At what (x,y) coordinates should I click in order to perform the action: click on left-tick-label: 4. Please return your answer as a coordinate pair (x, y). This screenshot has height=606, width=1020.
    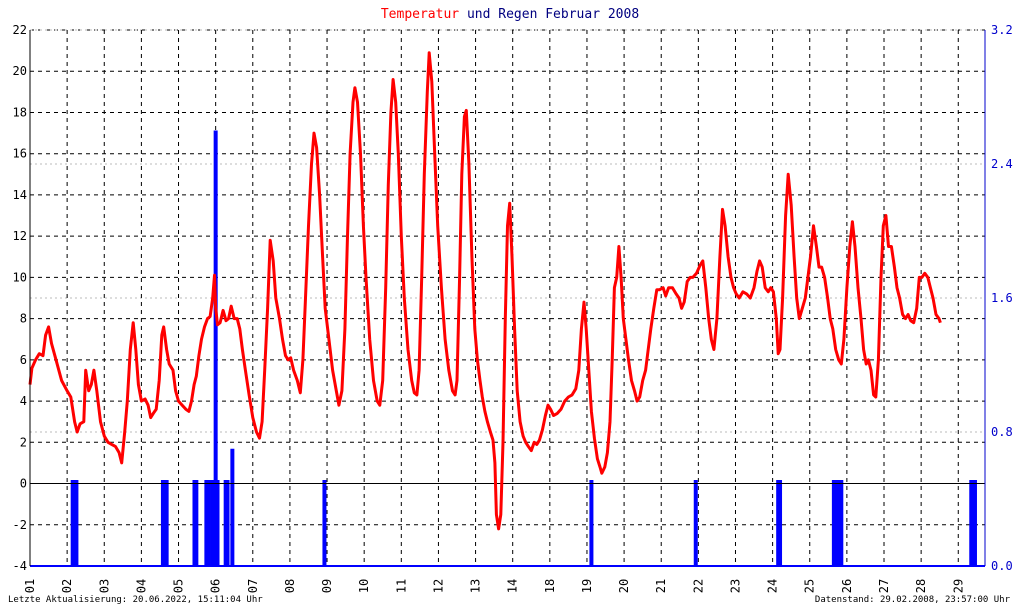
    Looking at the image, I should click on (23, 401).